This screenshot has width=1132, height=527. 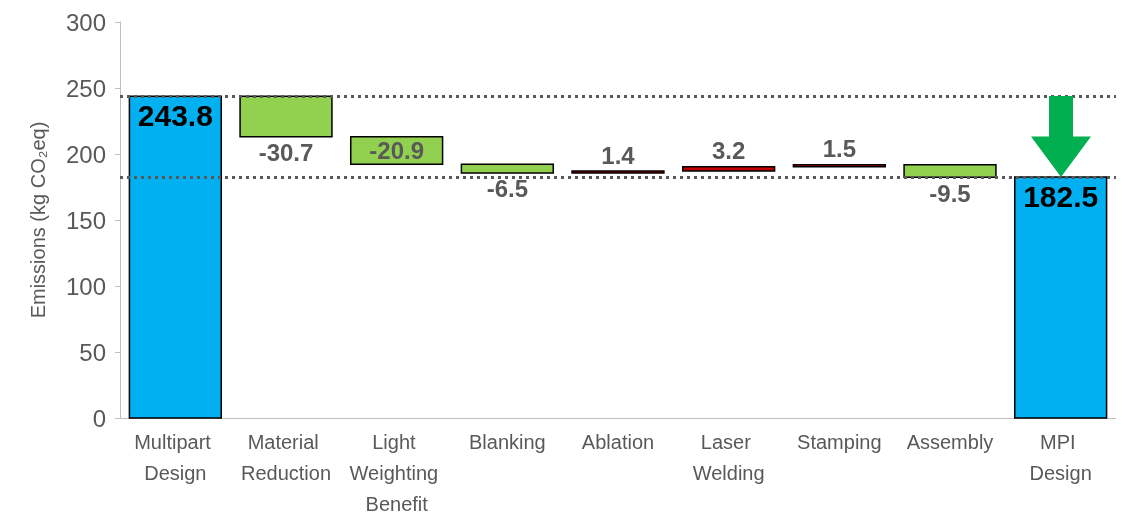 I want to click on y-tick-label: 250, so click(x=85, y=88).